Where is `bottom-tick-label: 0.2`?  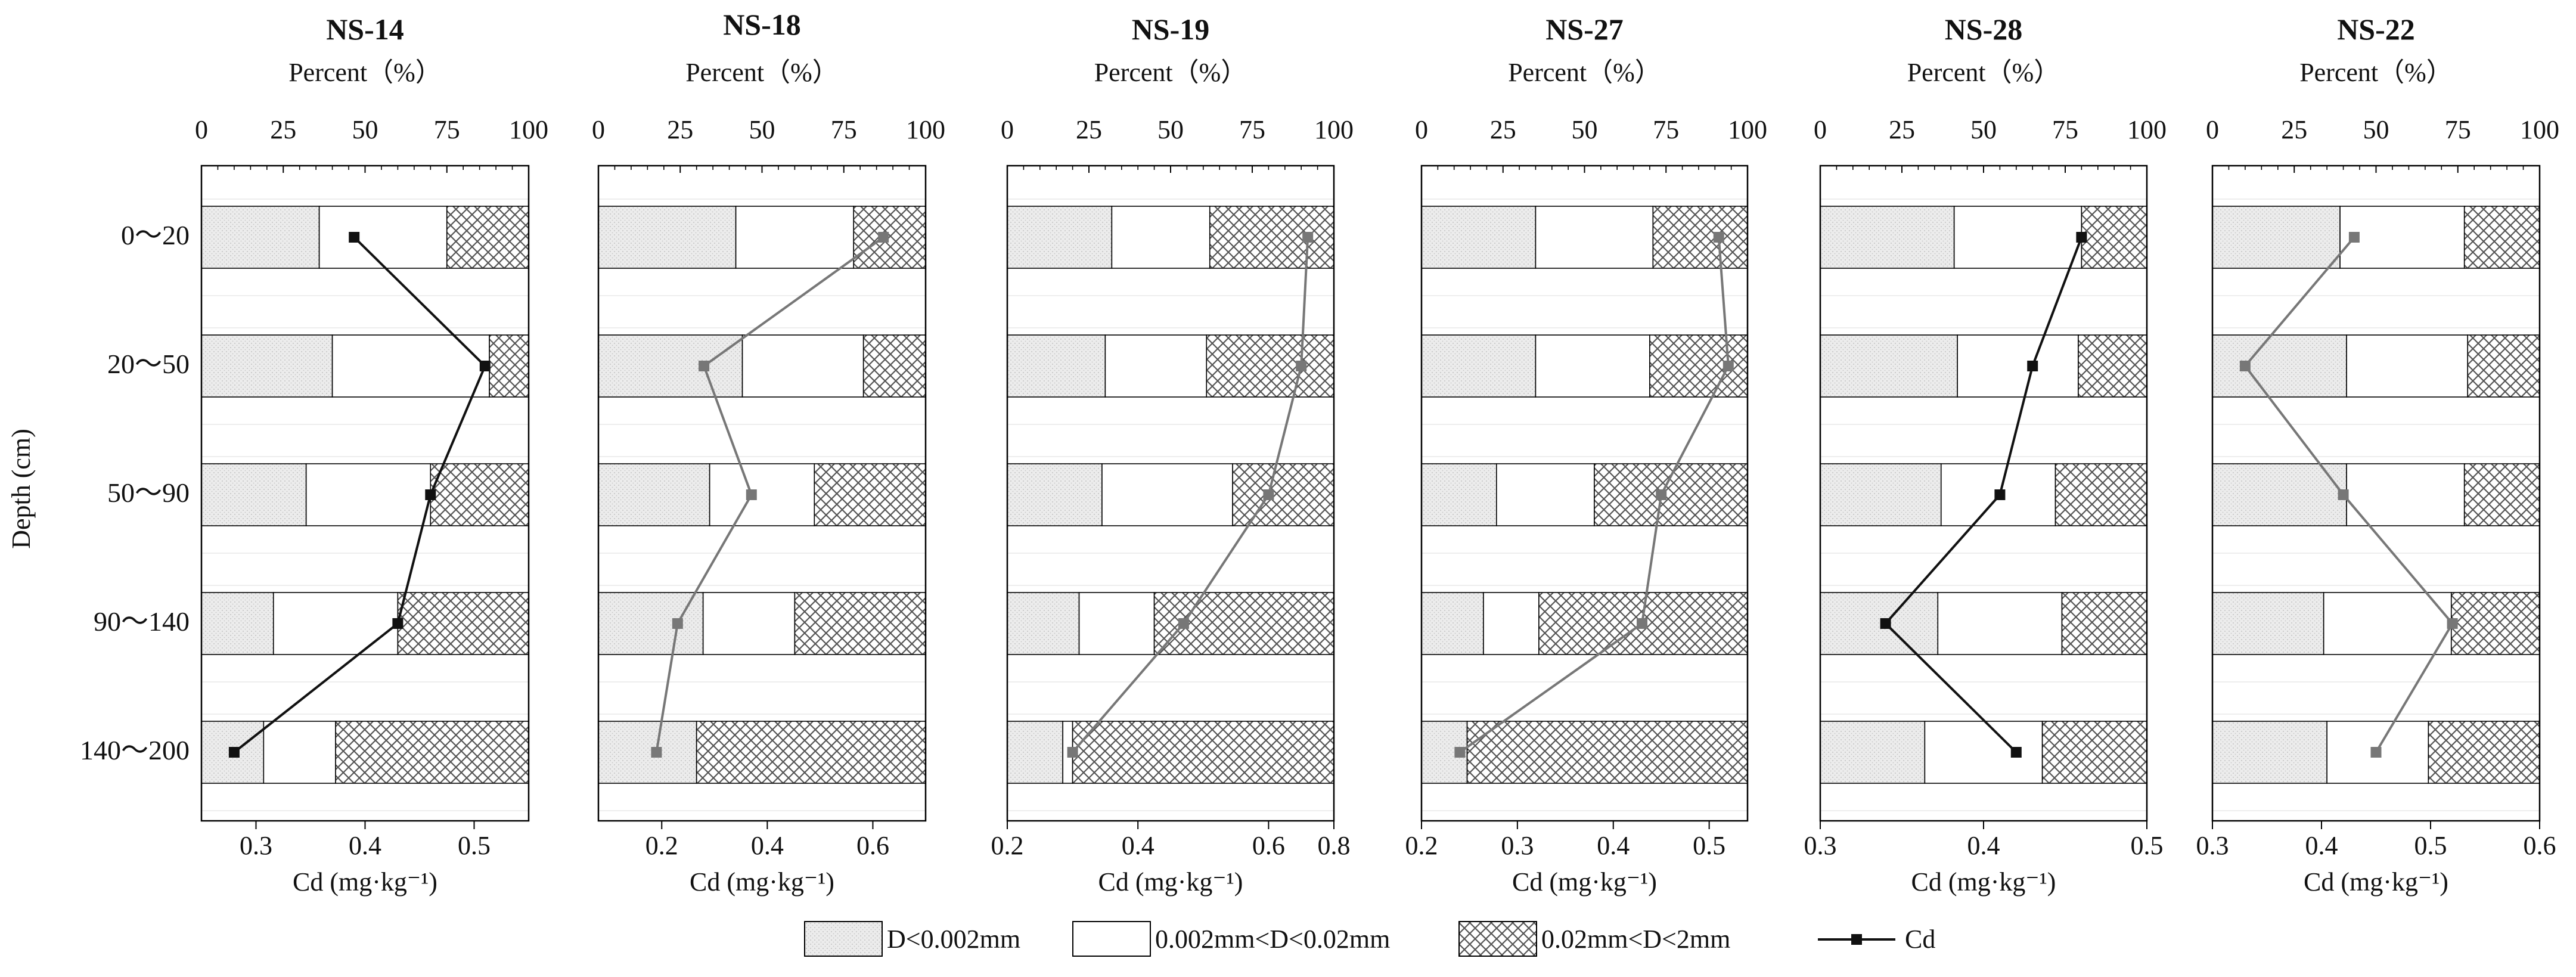
bottom-tick-label: 0.2 is located at coordinates (1421, 846).